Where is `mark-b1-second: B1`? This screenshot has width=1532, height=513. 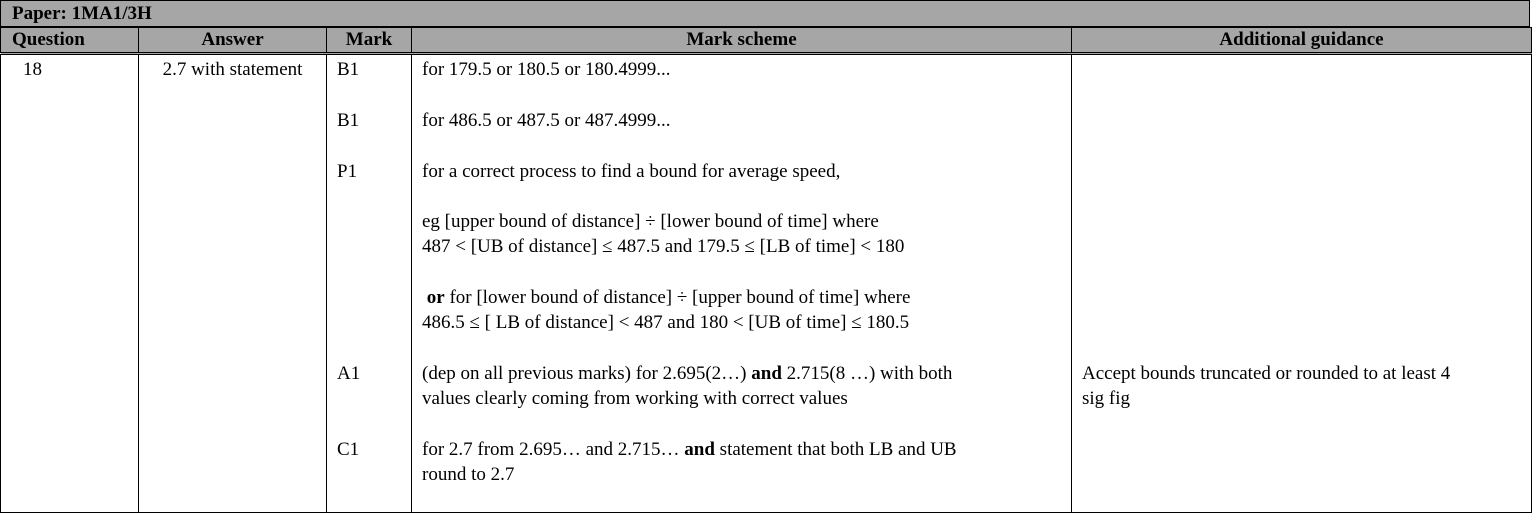 mark-b1-second: B1 is located at coordinates (348, 120).